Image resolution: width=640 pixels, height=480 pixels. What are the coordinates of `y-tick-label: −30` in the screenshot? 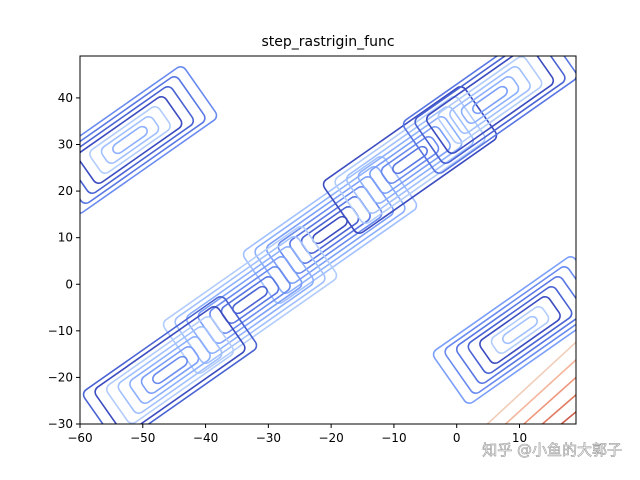 It's located at (60, 424).